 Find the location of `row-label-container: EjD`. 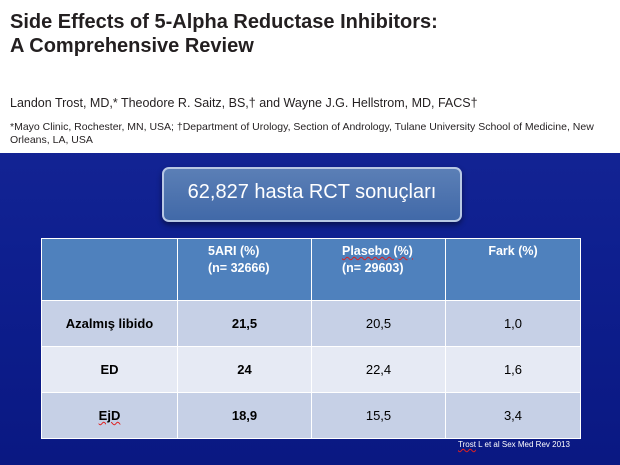

row-label-container: EjD is located at coordinates (109, 415).